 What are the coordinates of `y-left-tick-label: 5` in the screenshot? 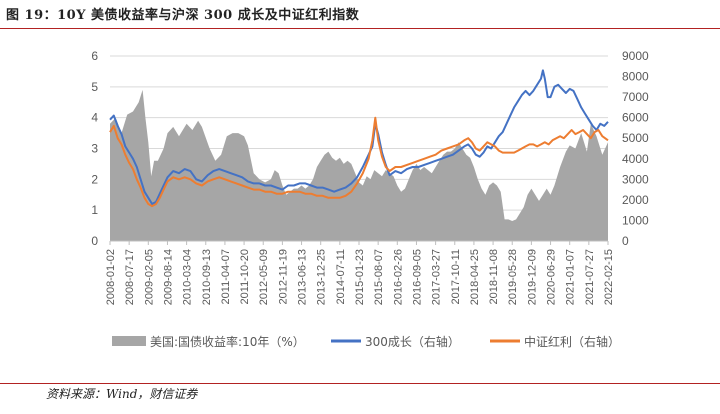 It's located at (94, 87).